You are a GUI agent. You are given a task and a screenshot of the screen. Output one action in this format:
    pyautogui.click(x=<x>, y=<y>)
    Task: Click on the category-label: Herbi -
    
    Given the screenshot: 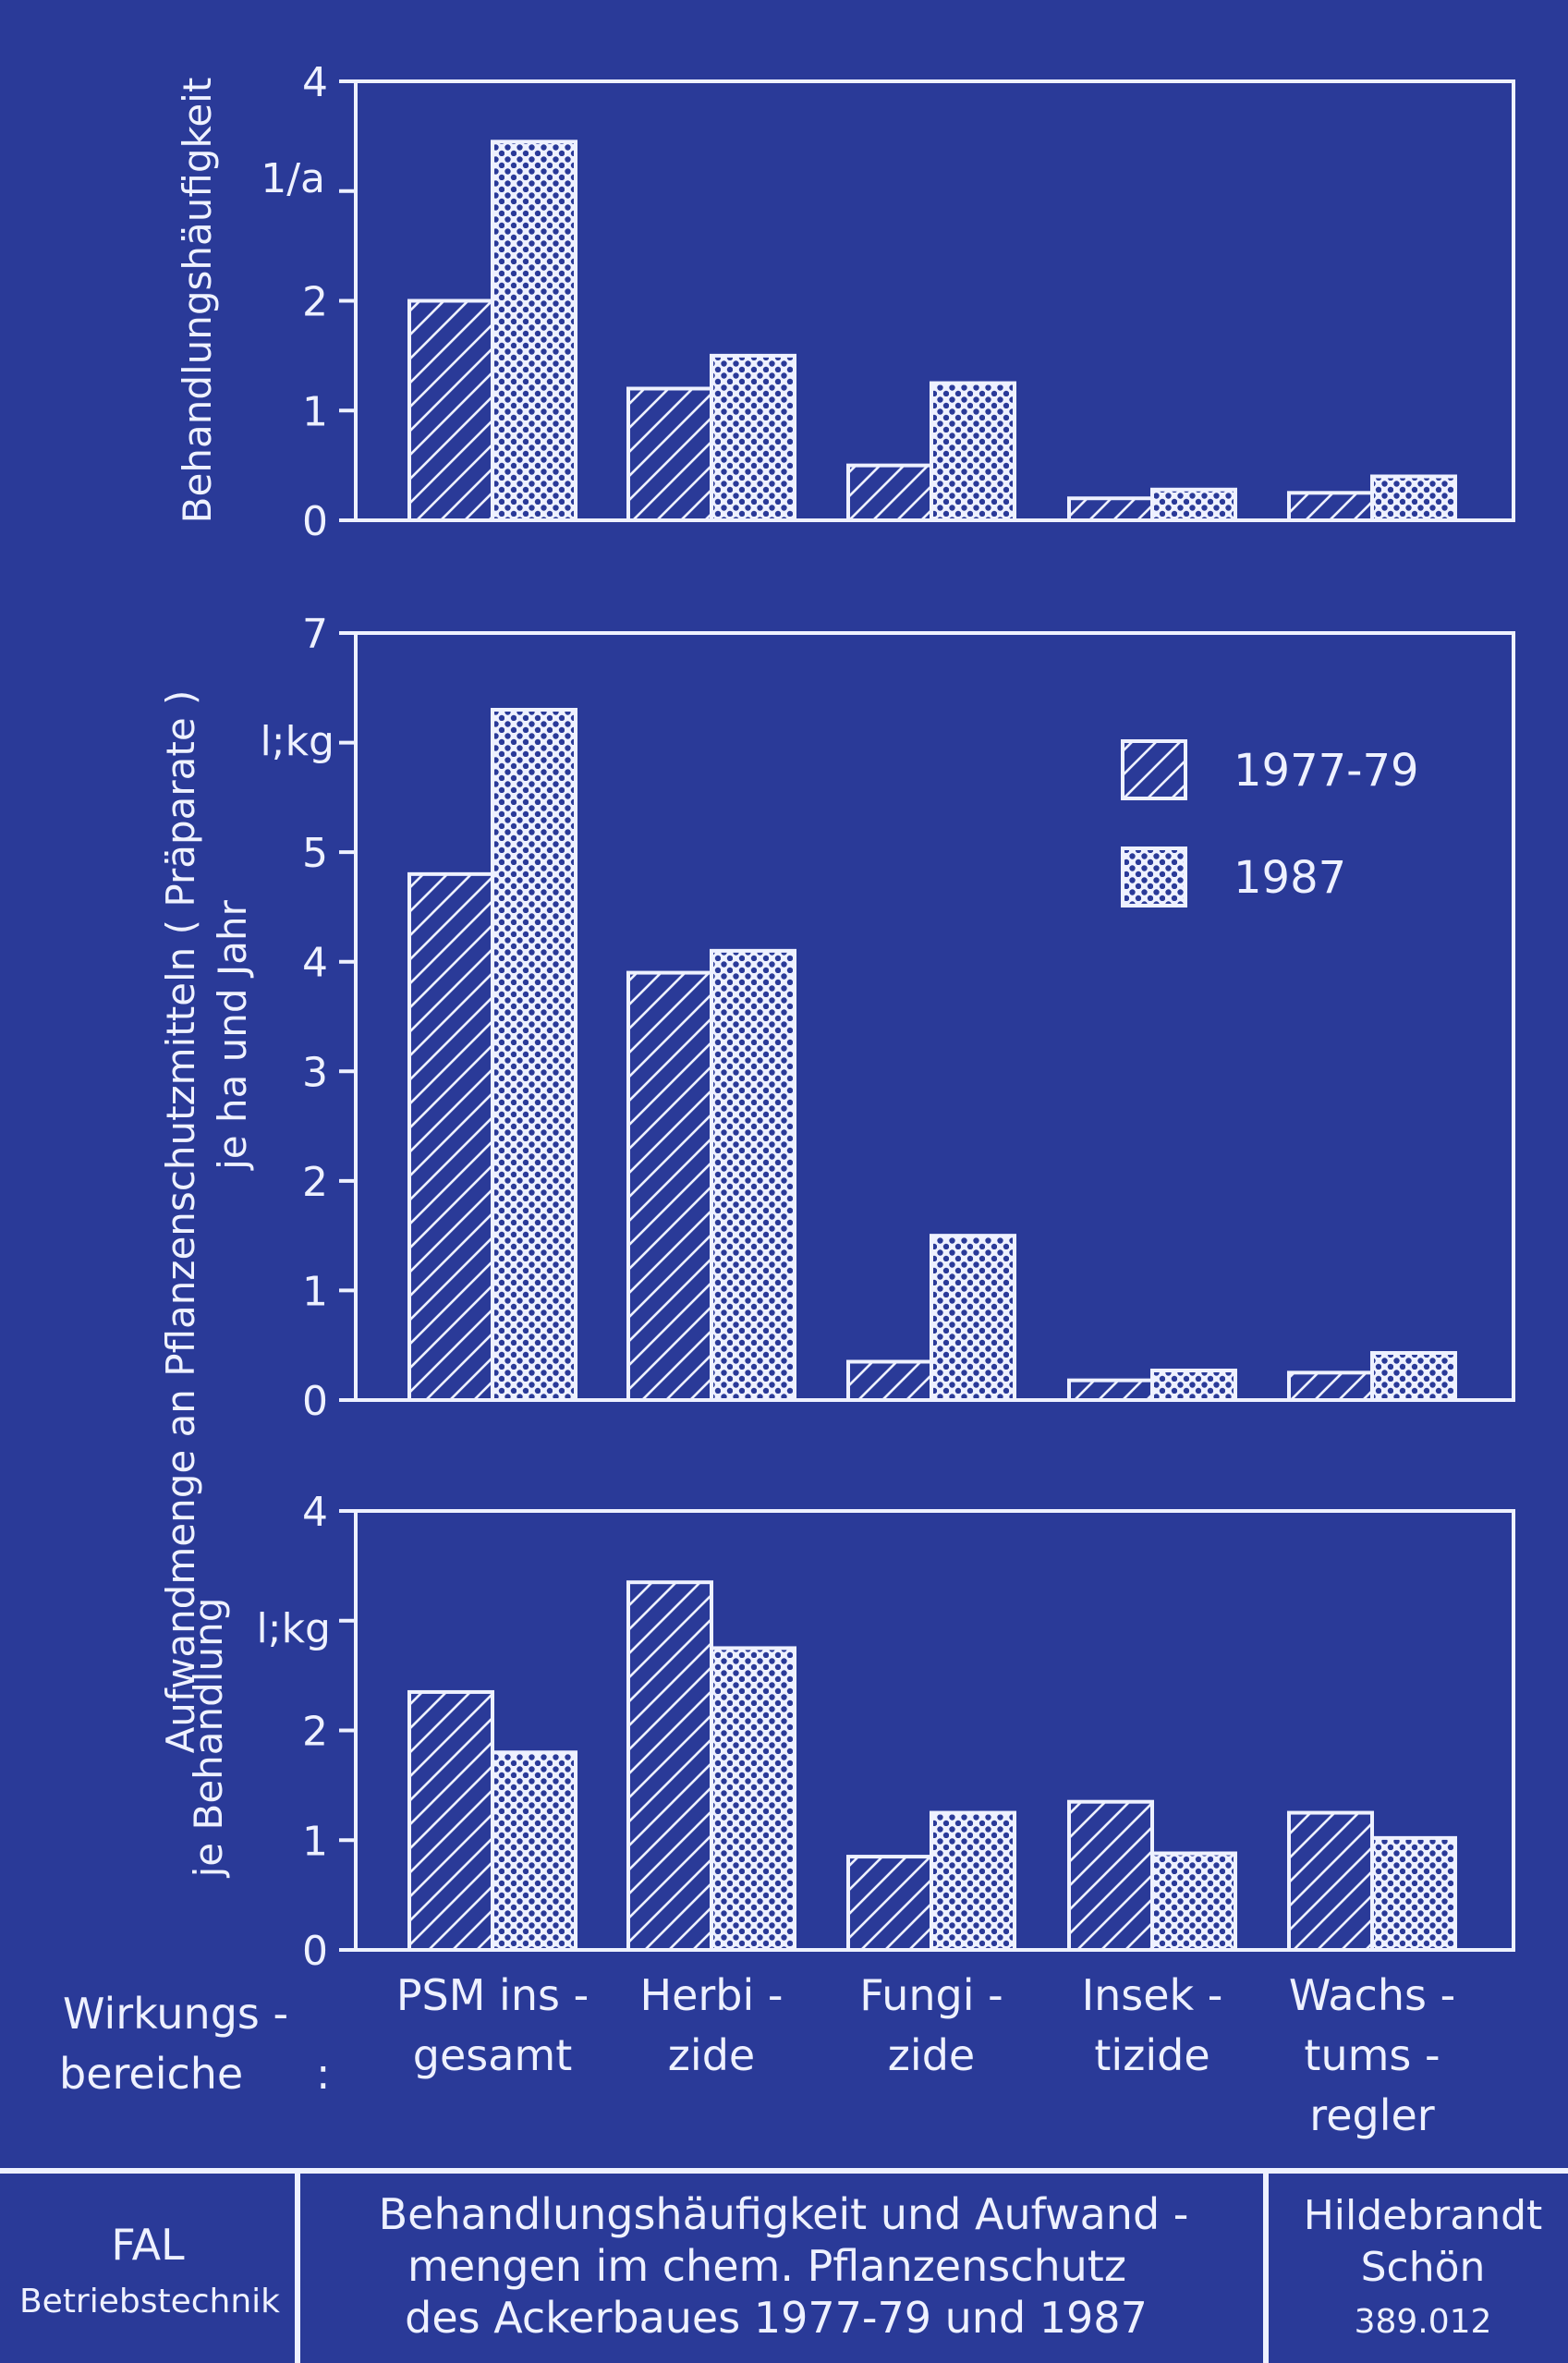 What is the action you would take?
    pyautogui.click(x=711, y=1995)
    